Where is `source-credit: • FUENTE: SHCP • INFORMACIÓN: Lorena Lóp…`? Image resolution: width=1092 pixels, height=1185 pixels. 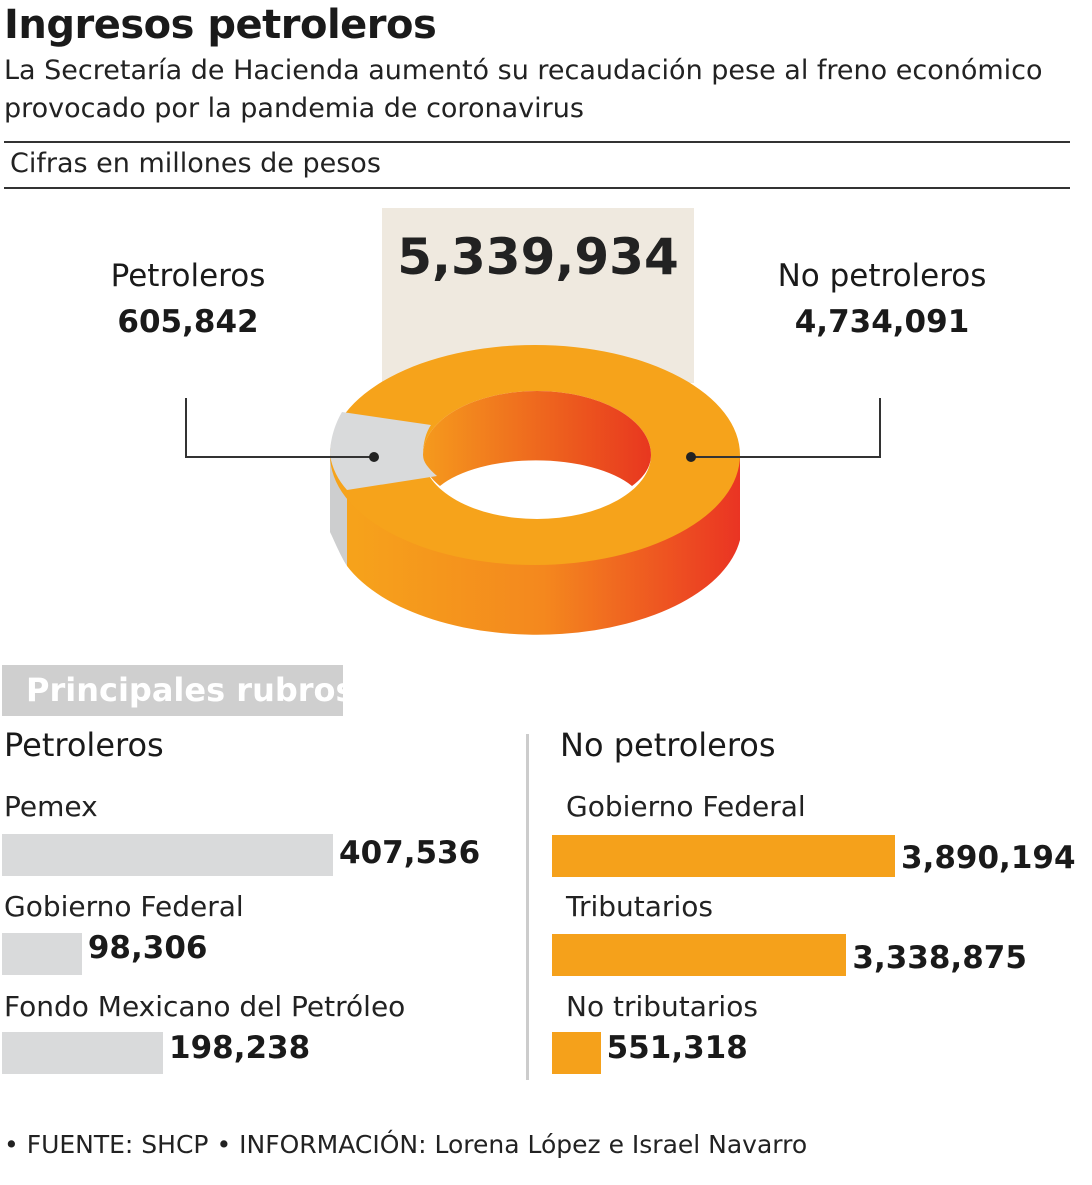 source-credit: • FUENTE: SHCP • INFORMACIÓN: Lorena Lóp… is located at coordinates (406, 1144).